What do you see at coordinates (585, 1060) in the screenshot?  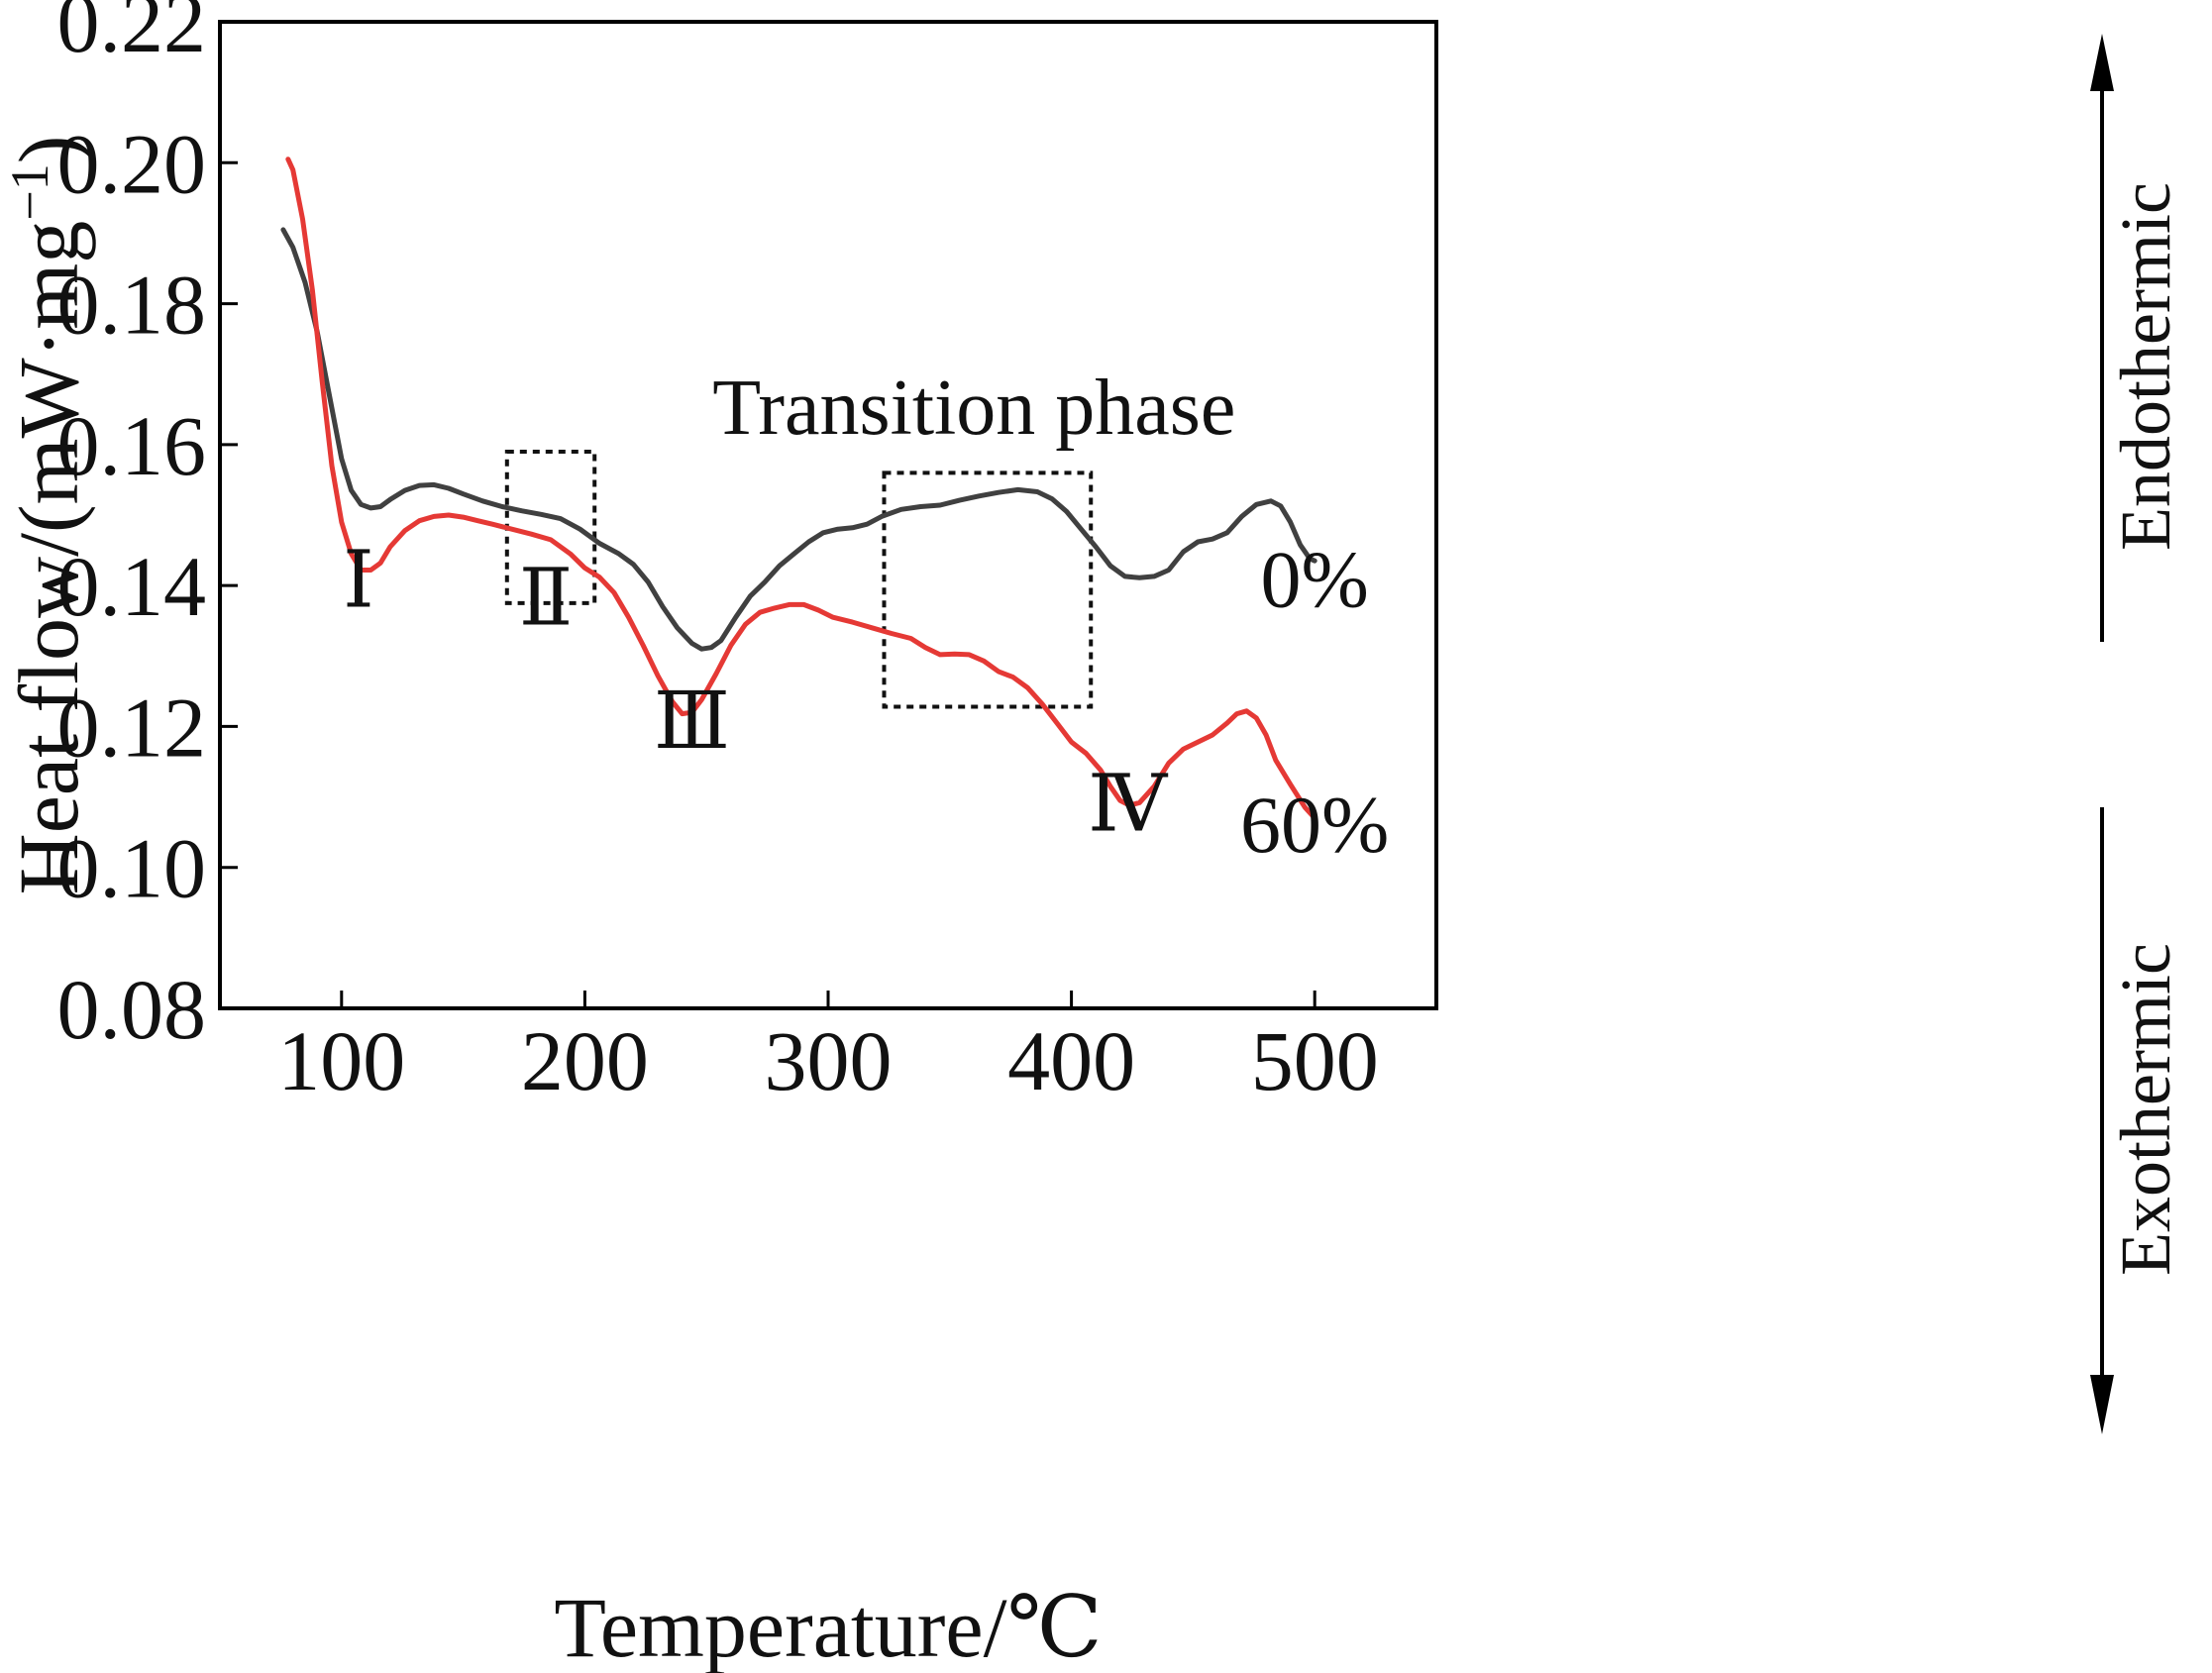 I see `x-tick-label: 200` at bounding box center [585, 1060].